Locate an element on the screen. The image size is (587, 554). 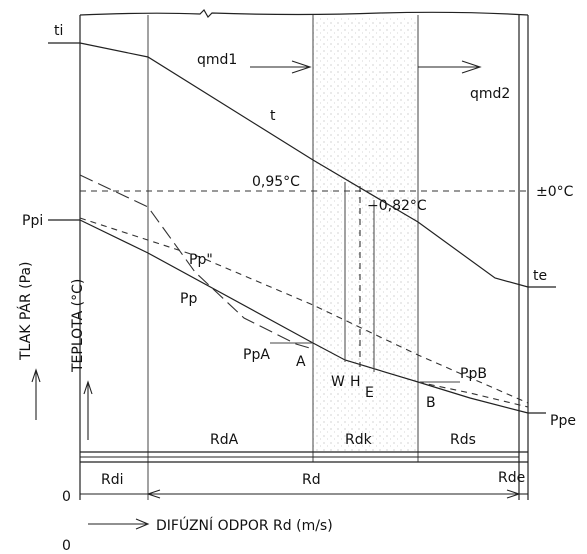
label-rda: RdA is located at coordinates (224, 440).